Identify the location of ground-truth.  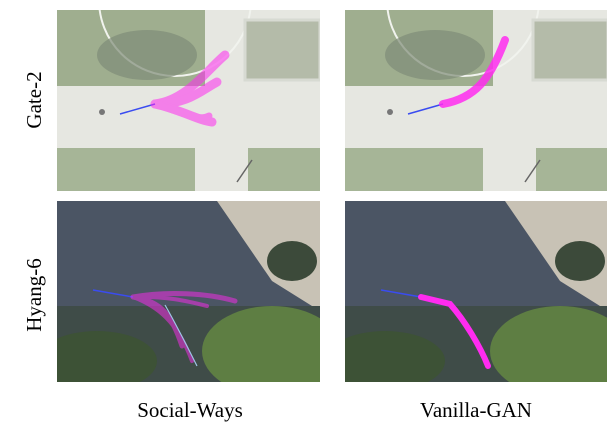
(181, 335).